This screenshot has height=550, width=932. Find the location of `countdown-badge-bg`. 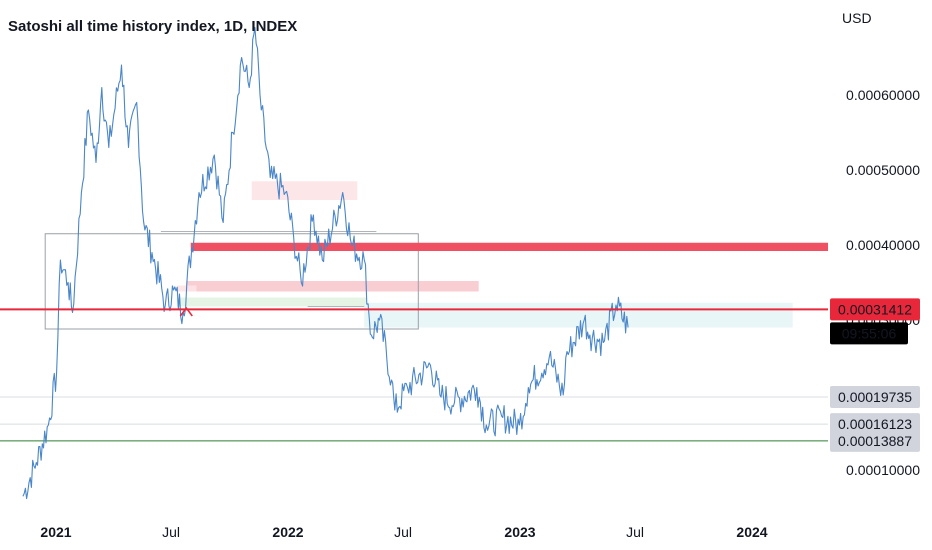

countdown-badge-bg is located at coordinates (869, 333).